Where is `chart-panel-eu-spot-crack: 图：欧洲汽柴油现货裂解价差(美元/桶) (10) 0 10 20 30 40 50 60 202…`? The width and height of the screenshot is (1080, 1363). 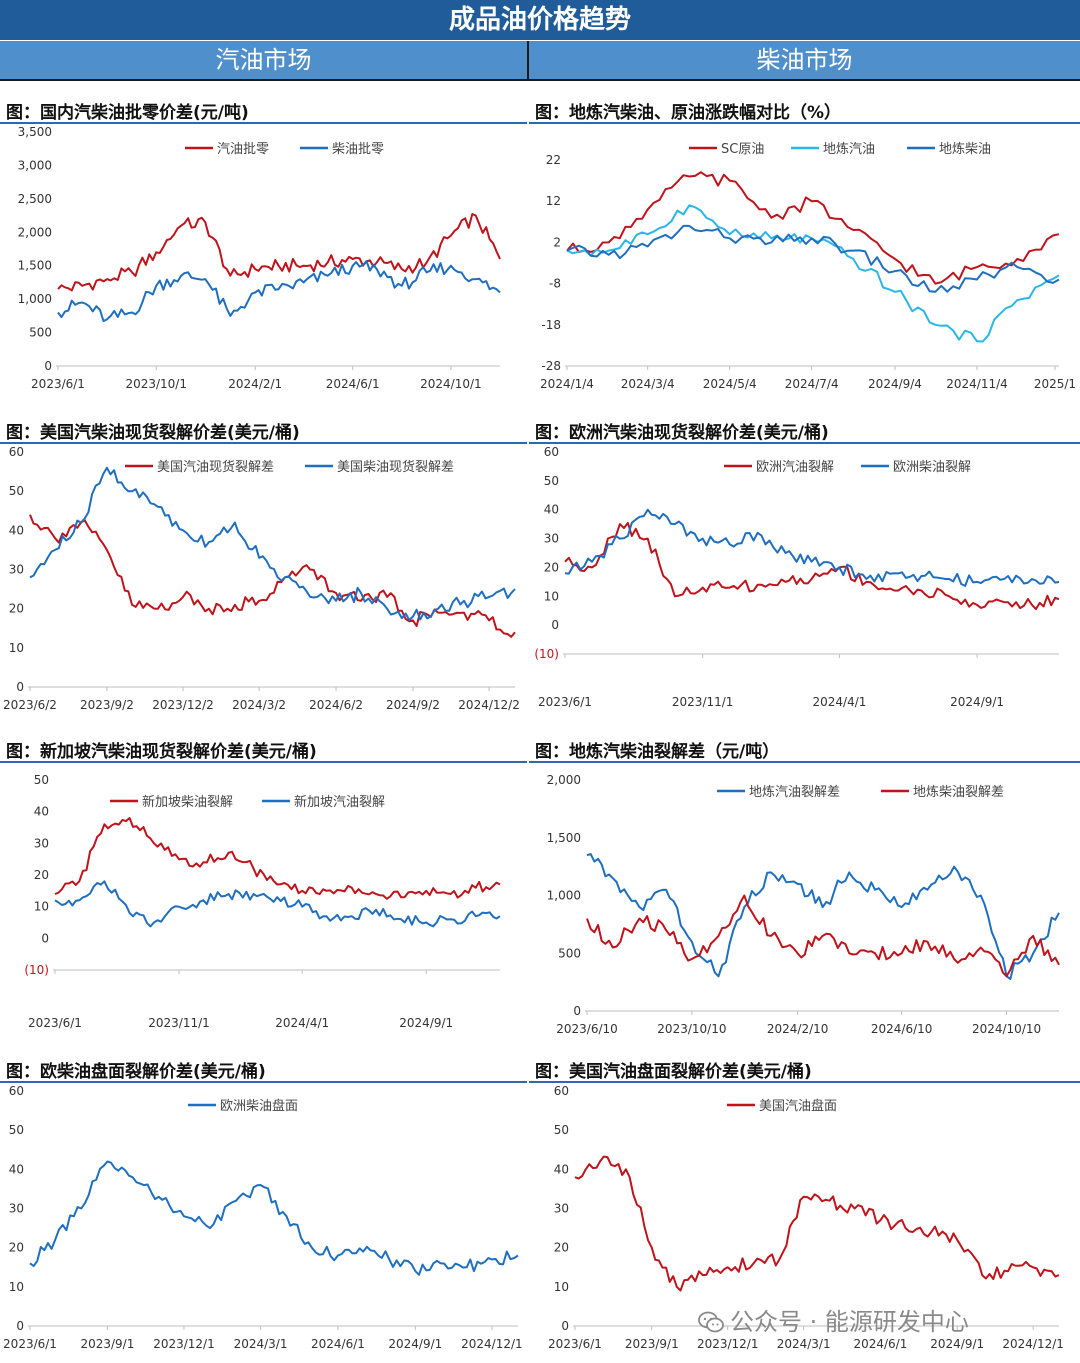 chart-panel-eu-spot-crack: 图：欧洲汽柴油现货裂解价差(美元/桶) (10) 0 10 20 30 40 50 60 202… is located at coordinates (804, 569).